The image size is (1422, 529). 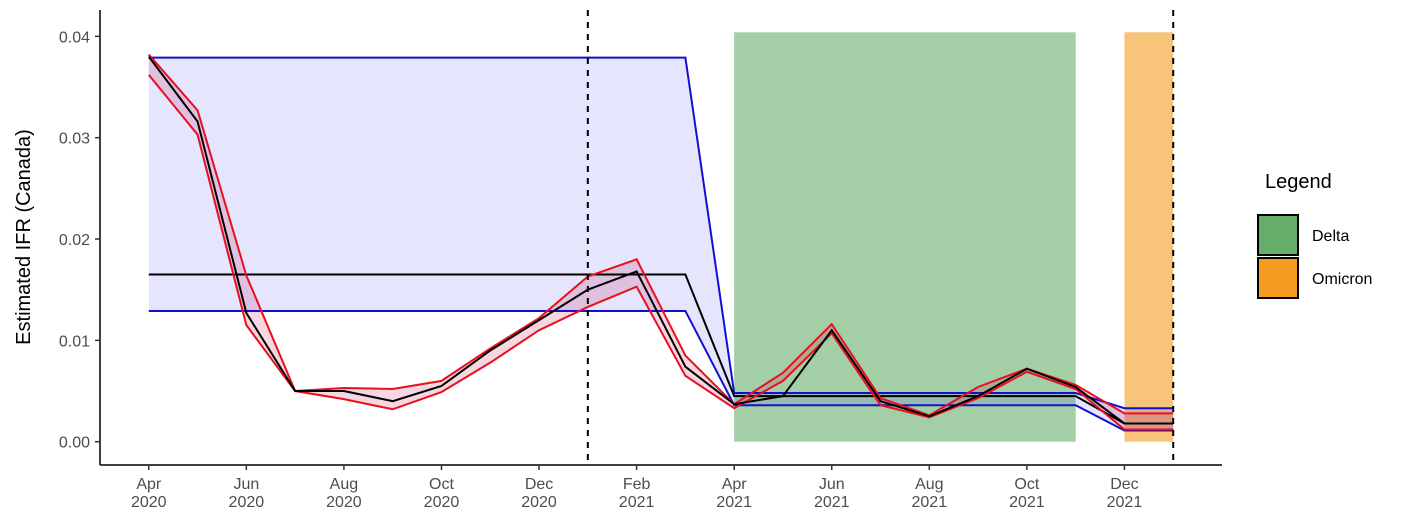 I want to click on x-tick-label: Apr 2021, so click(x=734, y=493).